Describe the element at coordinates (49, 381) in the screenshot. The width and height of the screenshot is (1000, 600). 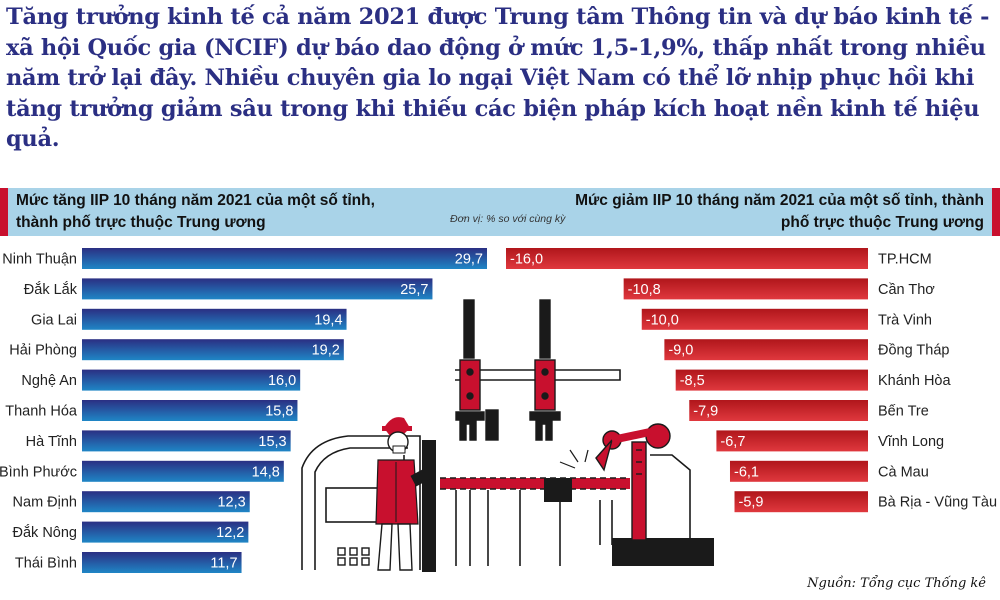
I see `increase-category-label: Nghệ An` at that location.